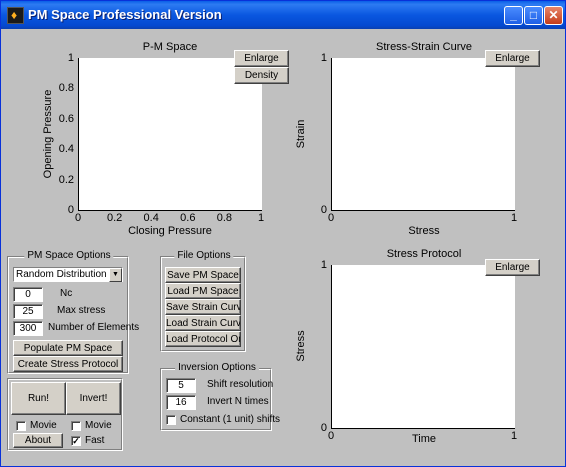 Image resolution: width=566 pixels, height=467 pixels. I want to click on pm-ytick-label: 0.6, so click(66, 118).